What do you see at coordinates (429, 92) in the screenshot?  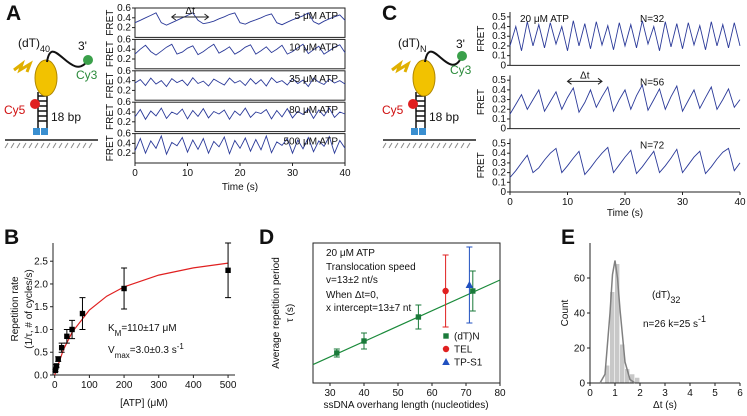 I see `schematic: (dT)N 3' Cy3 Cy5 18 bp` at bounding box center [429, 92].